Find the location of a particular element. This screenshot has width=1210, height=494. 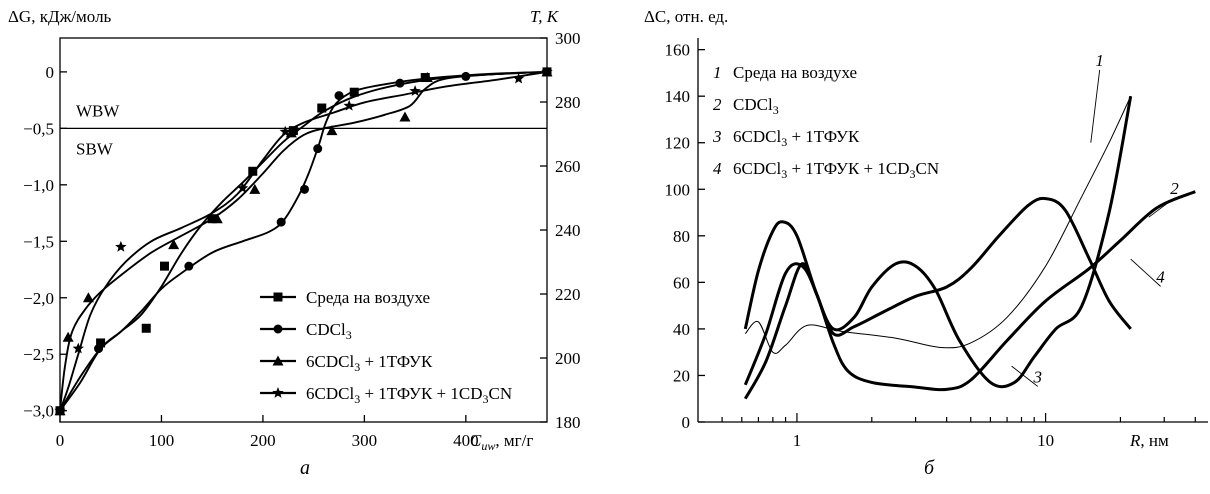

panel-a-x-tick-label: 400 is located at coordinates (466, 440).